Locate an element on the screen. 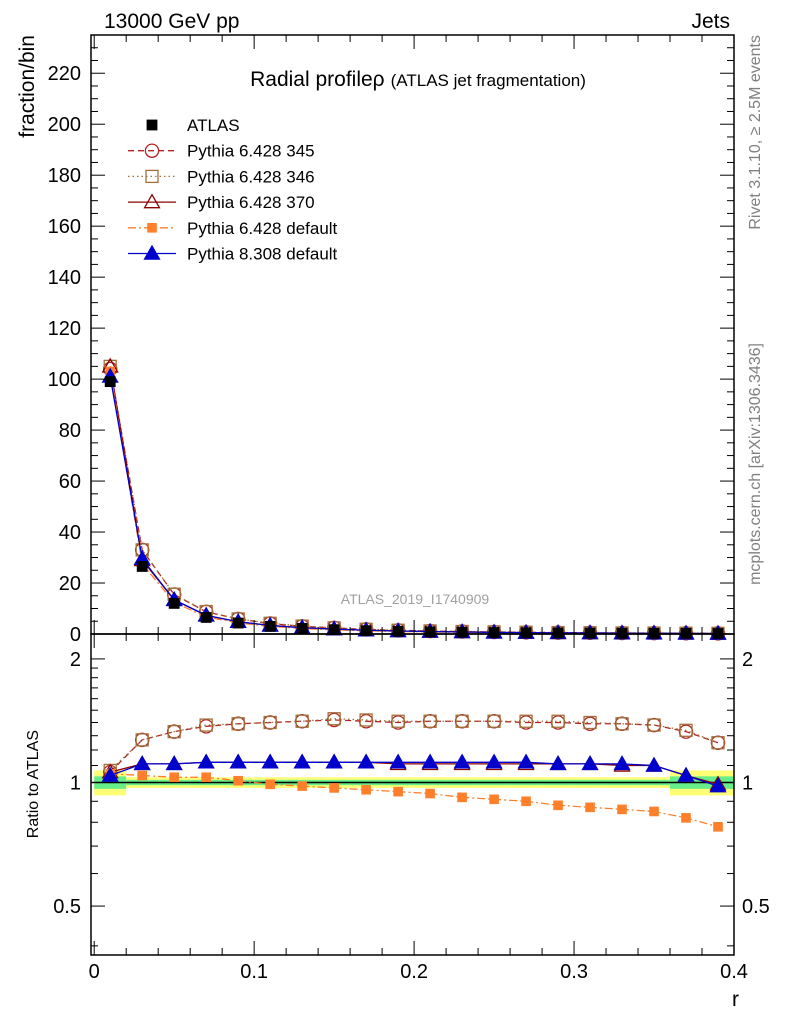 The image size is (786, 1024). y-tick-label-top: 40 is located at coordinates (70, 533).